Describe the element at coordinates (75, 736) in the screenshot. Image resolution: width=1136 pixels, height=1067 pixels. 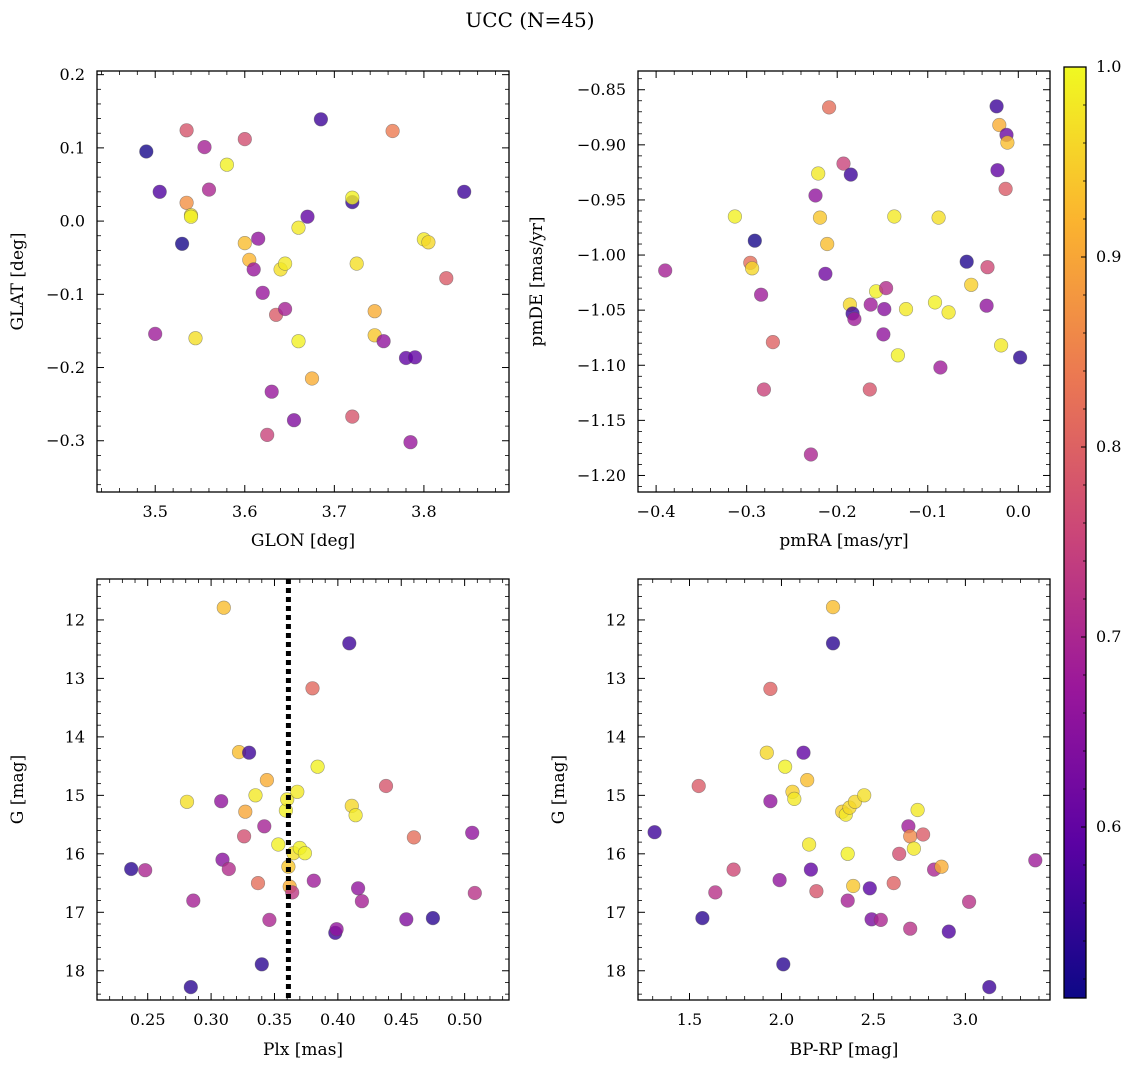
I see `y-tick-label: 14` at that location.